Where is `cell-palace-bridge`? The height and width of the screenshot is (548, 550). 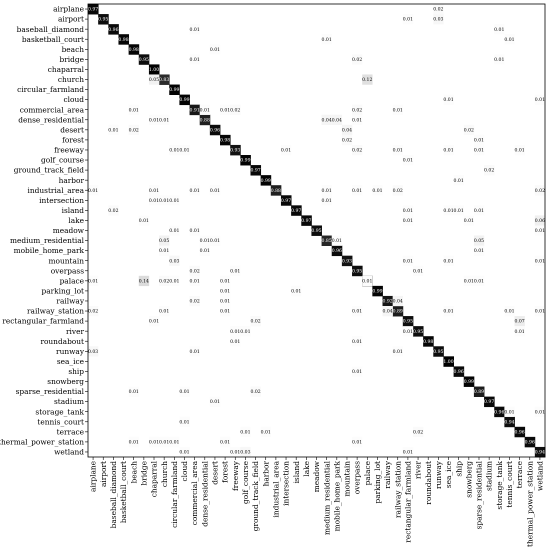
cell-palace-bridge is located at coordinates (144, 281).